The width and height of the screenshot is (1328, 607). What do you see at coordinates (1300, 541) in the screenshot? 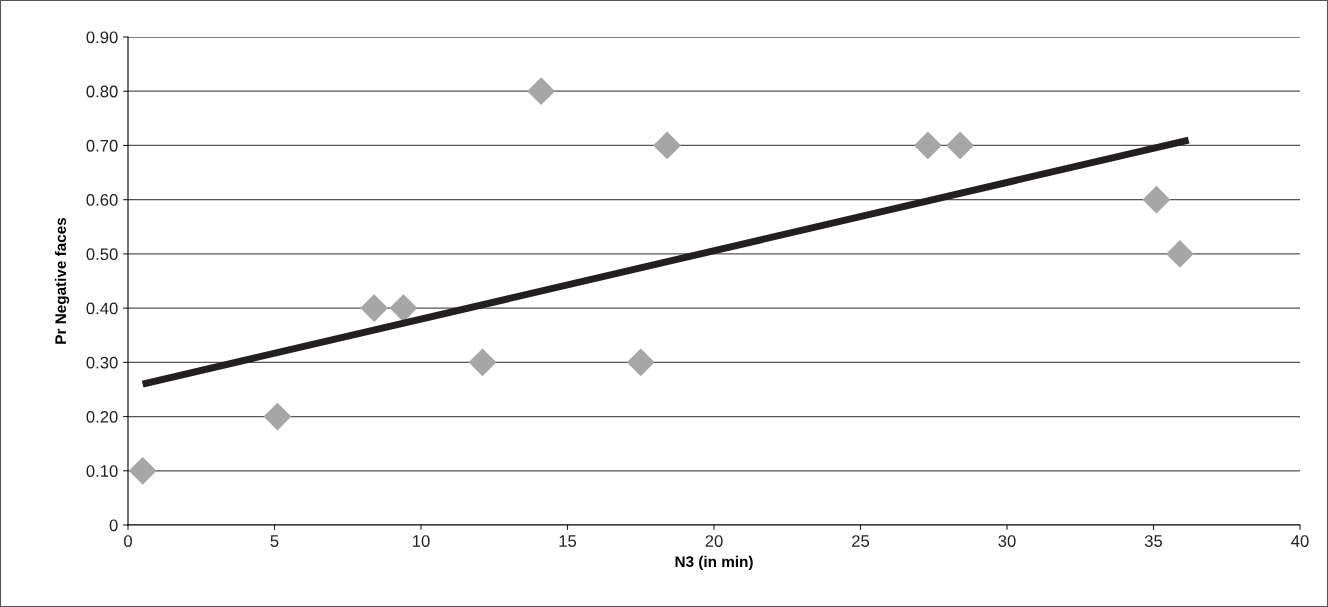
I see `x-tick-label: 40` at bounding box center [1300, 541].